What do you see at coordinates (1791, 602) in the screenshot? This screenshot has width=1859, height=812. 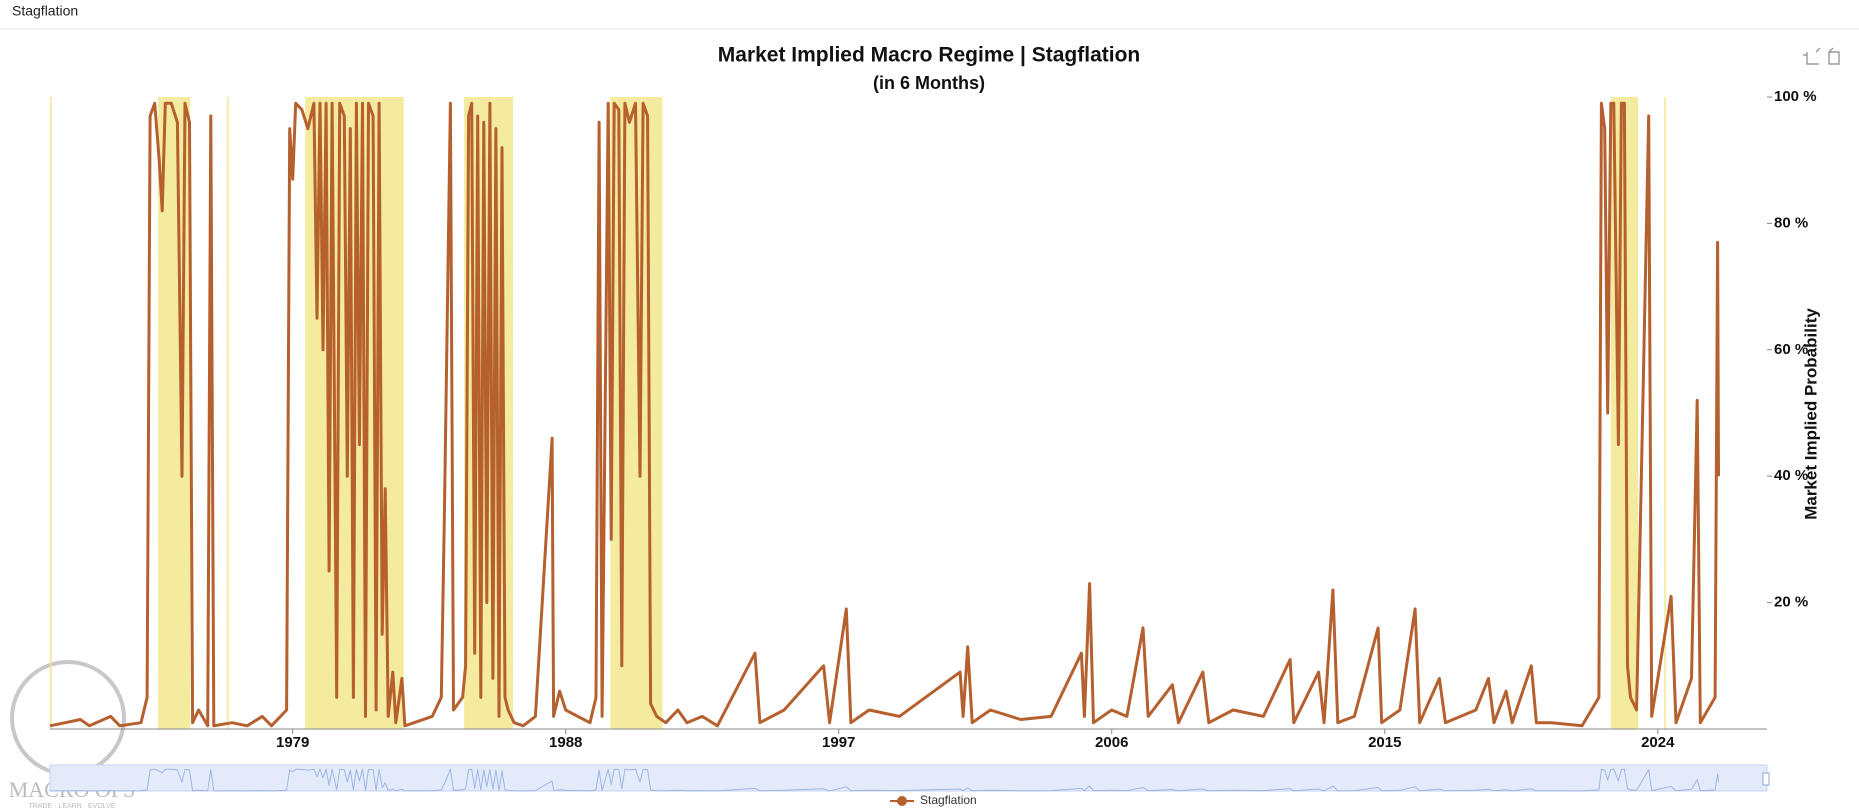 I see `y-tick-label: 20 %` at bounding box center [1791, 602].